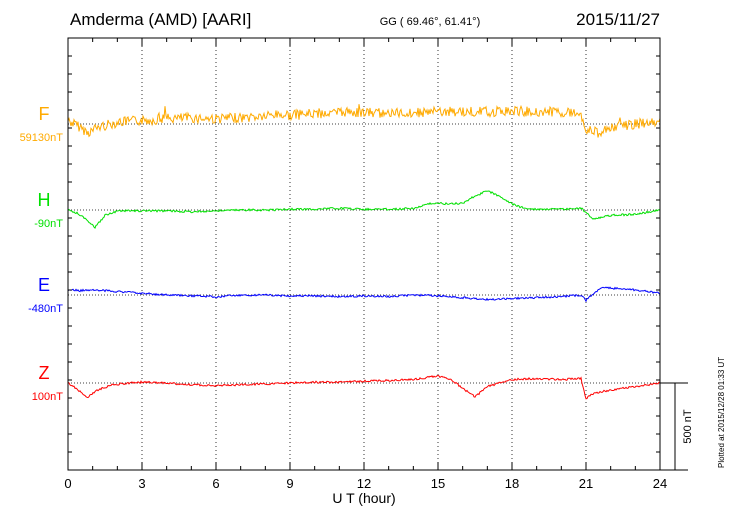  I want to click on station-title: Amderma (AMD) [AARI], so click(160, 19).